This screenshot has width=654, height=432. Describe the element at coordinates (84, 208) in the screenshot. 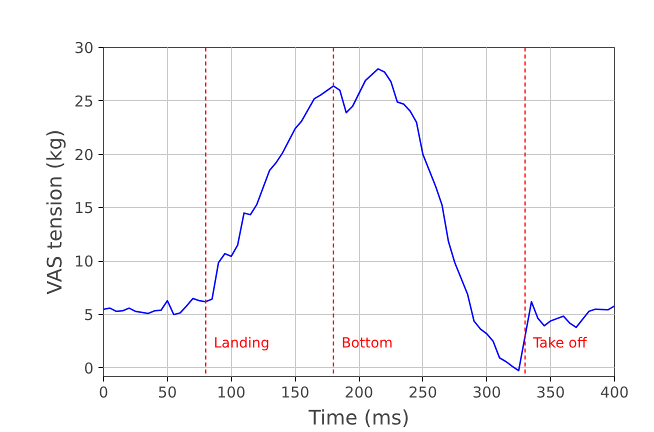

I see `y-tick-label: 15` at that location.